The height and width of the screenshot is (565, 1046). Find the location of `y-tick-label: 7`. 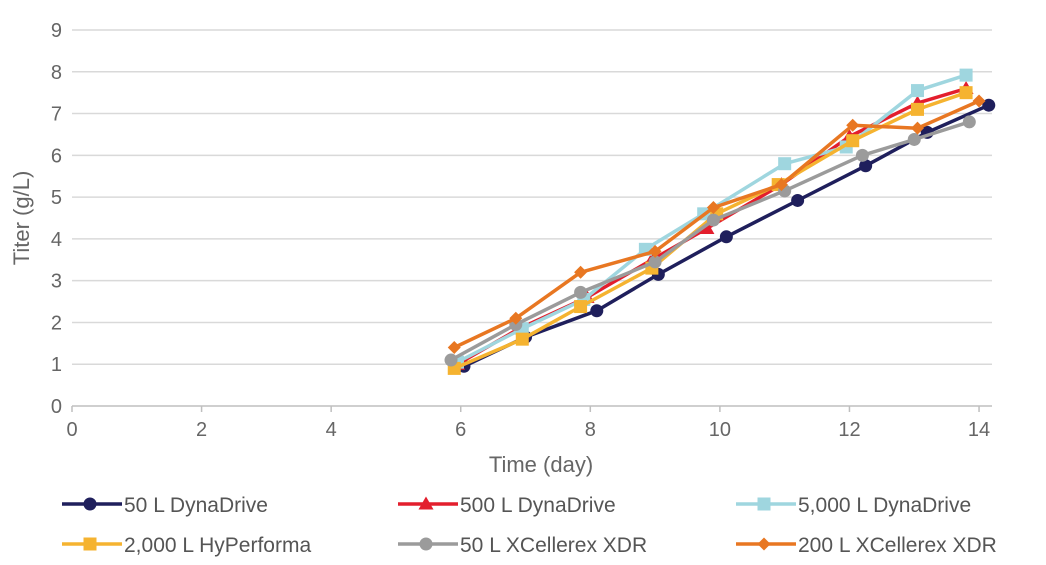

y-tick-label: 7 is located at coordinates (56, 115).